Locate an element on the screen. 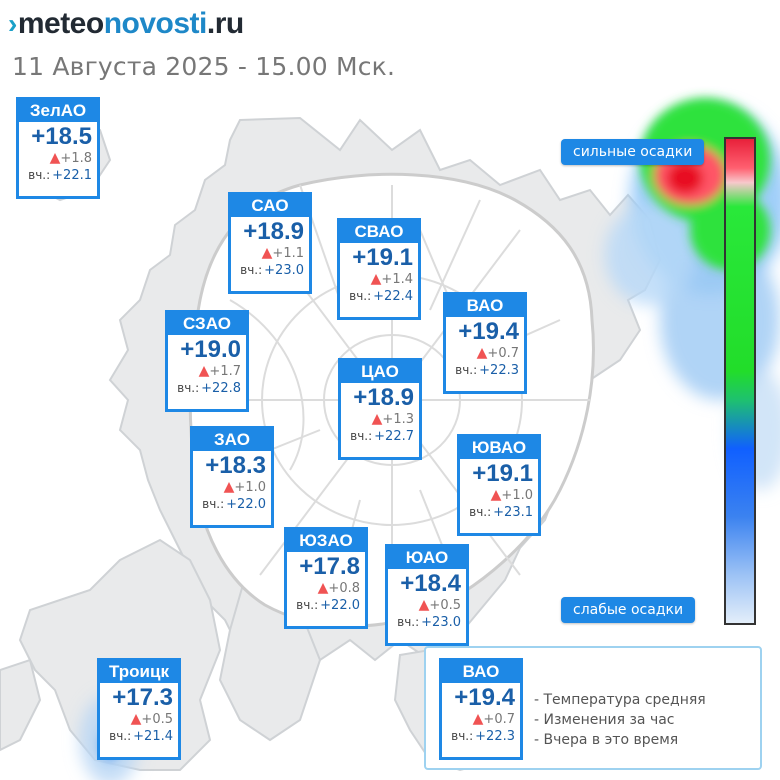 The image size is (780, 780). card-change: ▲+0.7 is located at coordinates (481, 719).